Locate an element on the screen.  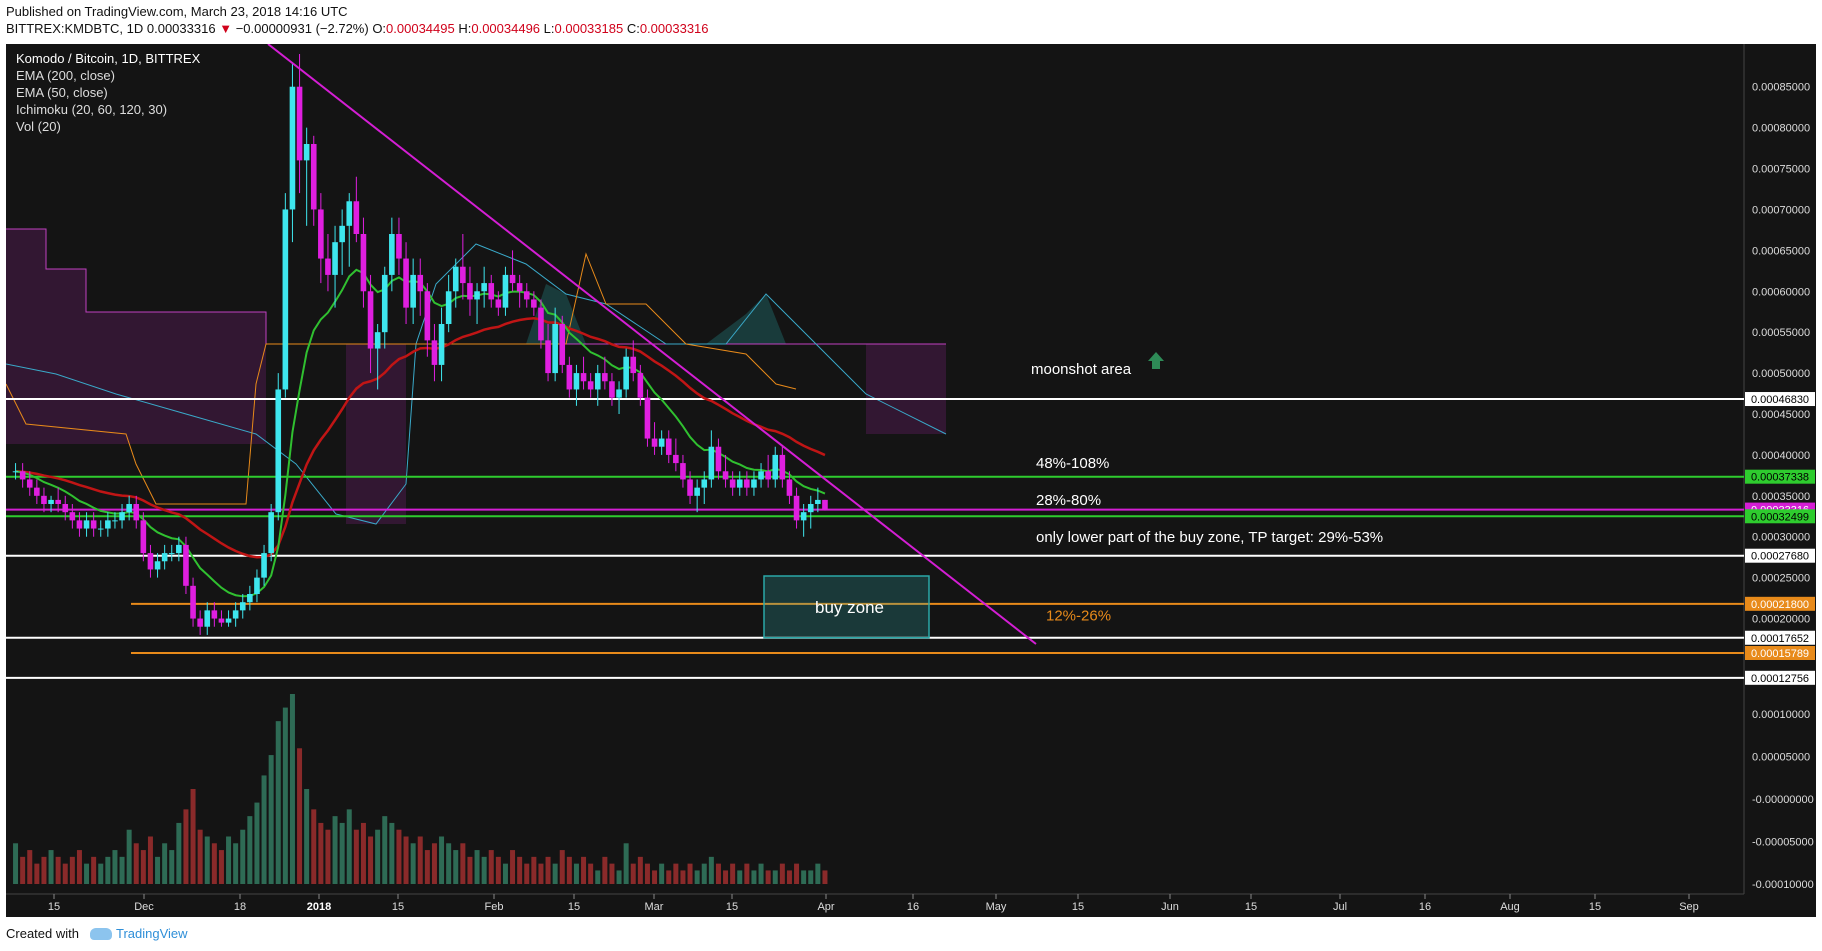
time-tick-label: 2018 is located at coordinates (319, 907).